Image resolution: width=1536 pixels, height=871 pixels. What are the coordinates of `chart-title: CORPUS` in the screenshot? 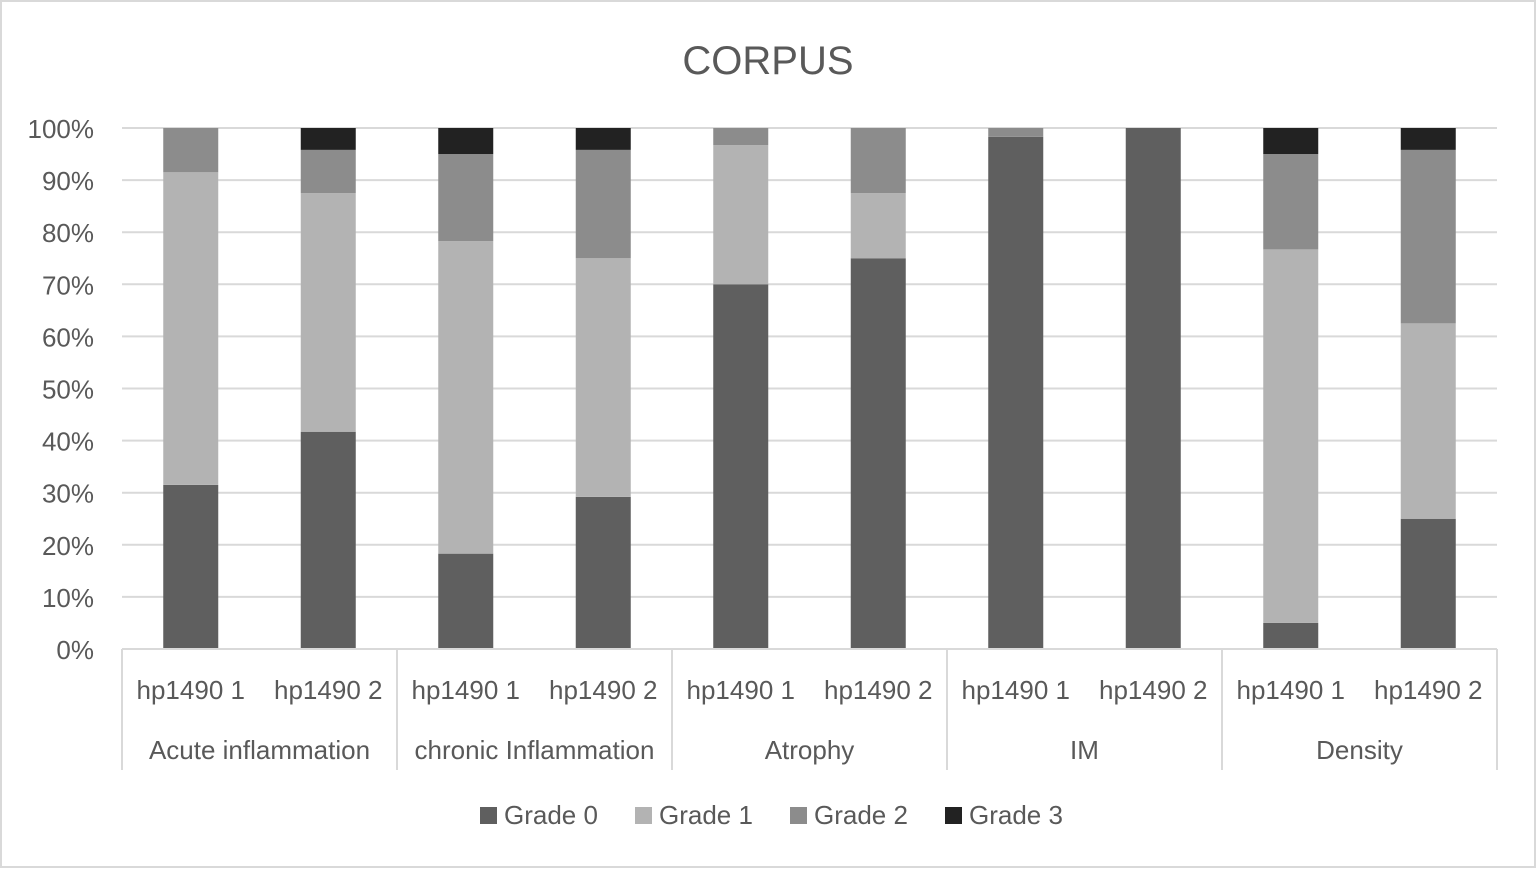 It's located at (767, 61).